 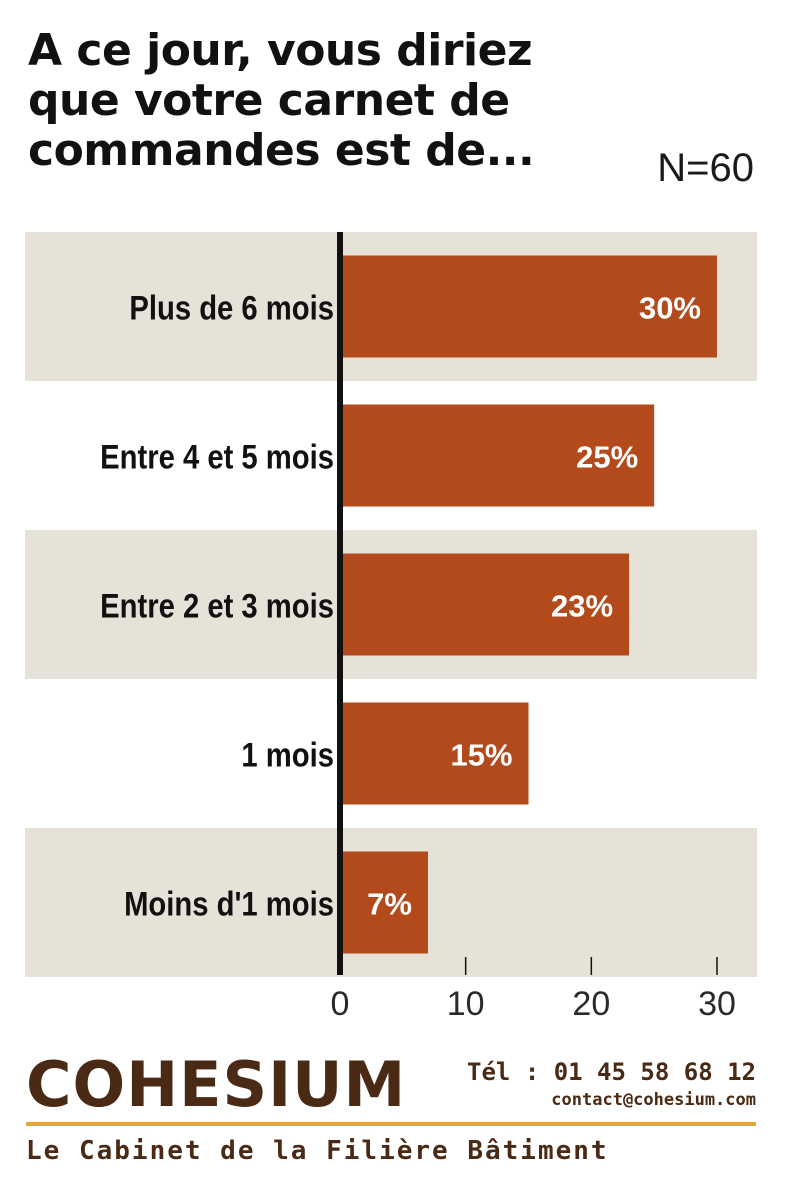 What do you see at coordinates (269, 100) in the screenshot?
I see `title-line-2: que votre carnet de` at bounding box center [269, 100].